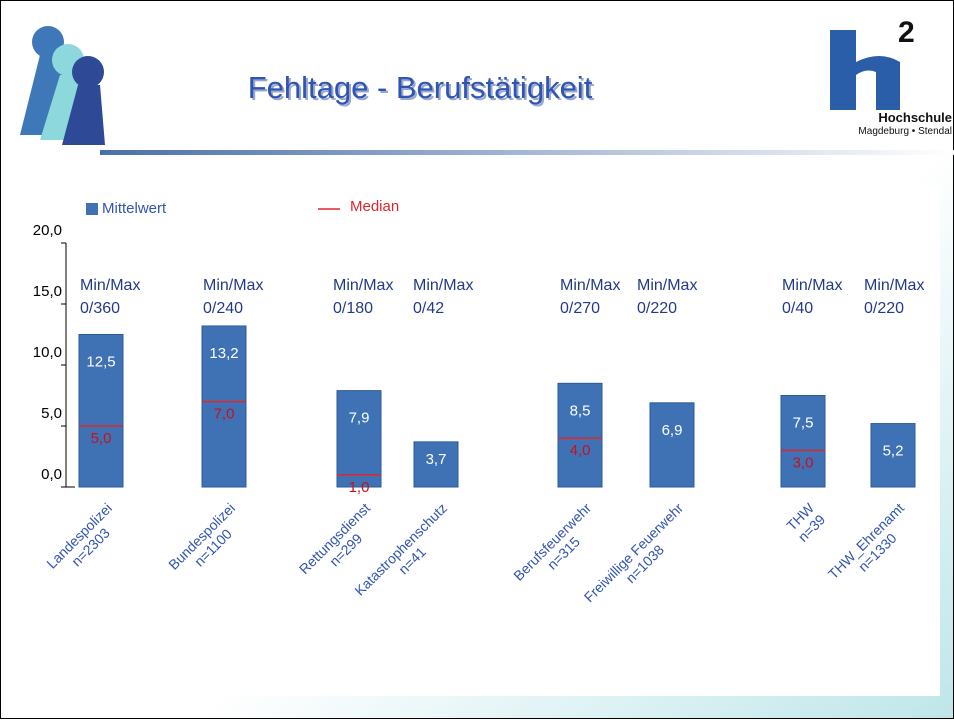  What do you see at coordinates (906, 32) in the screenshot?
I see `logo-superscript: 2` at bounding box center [906, 32].